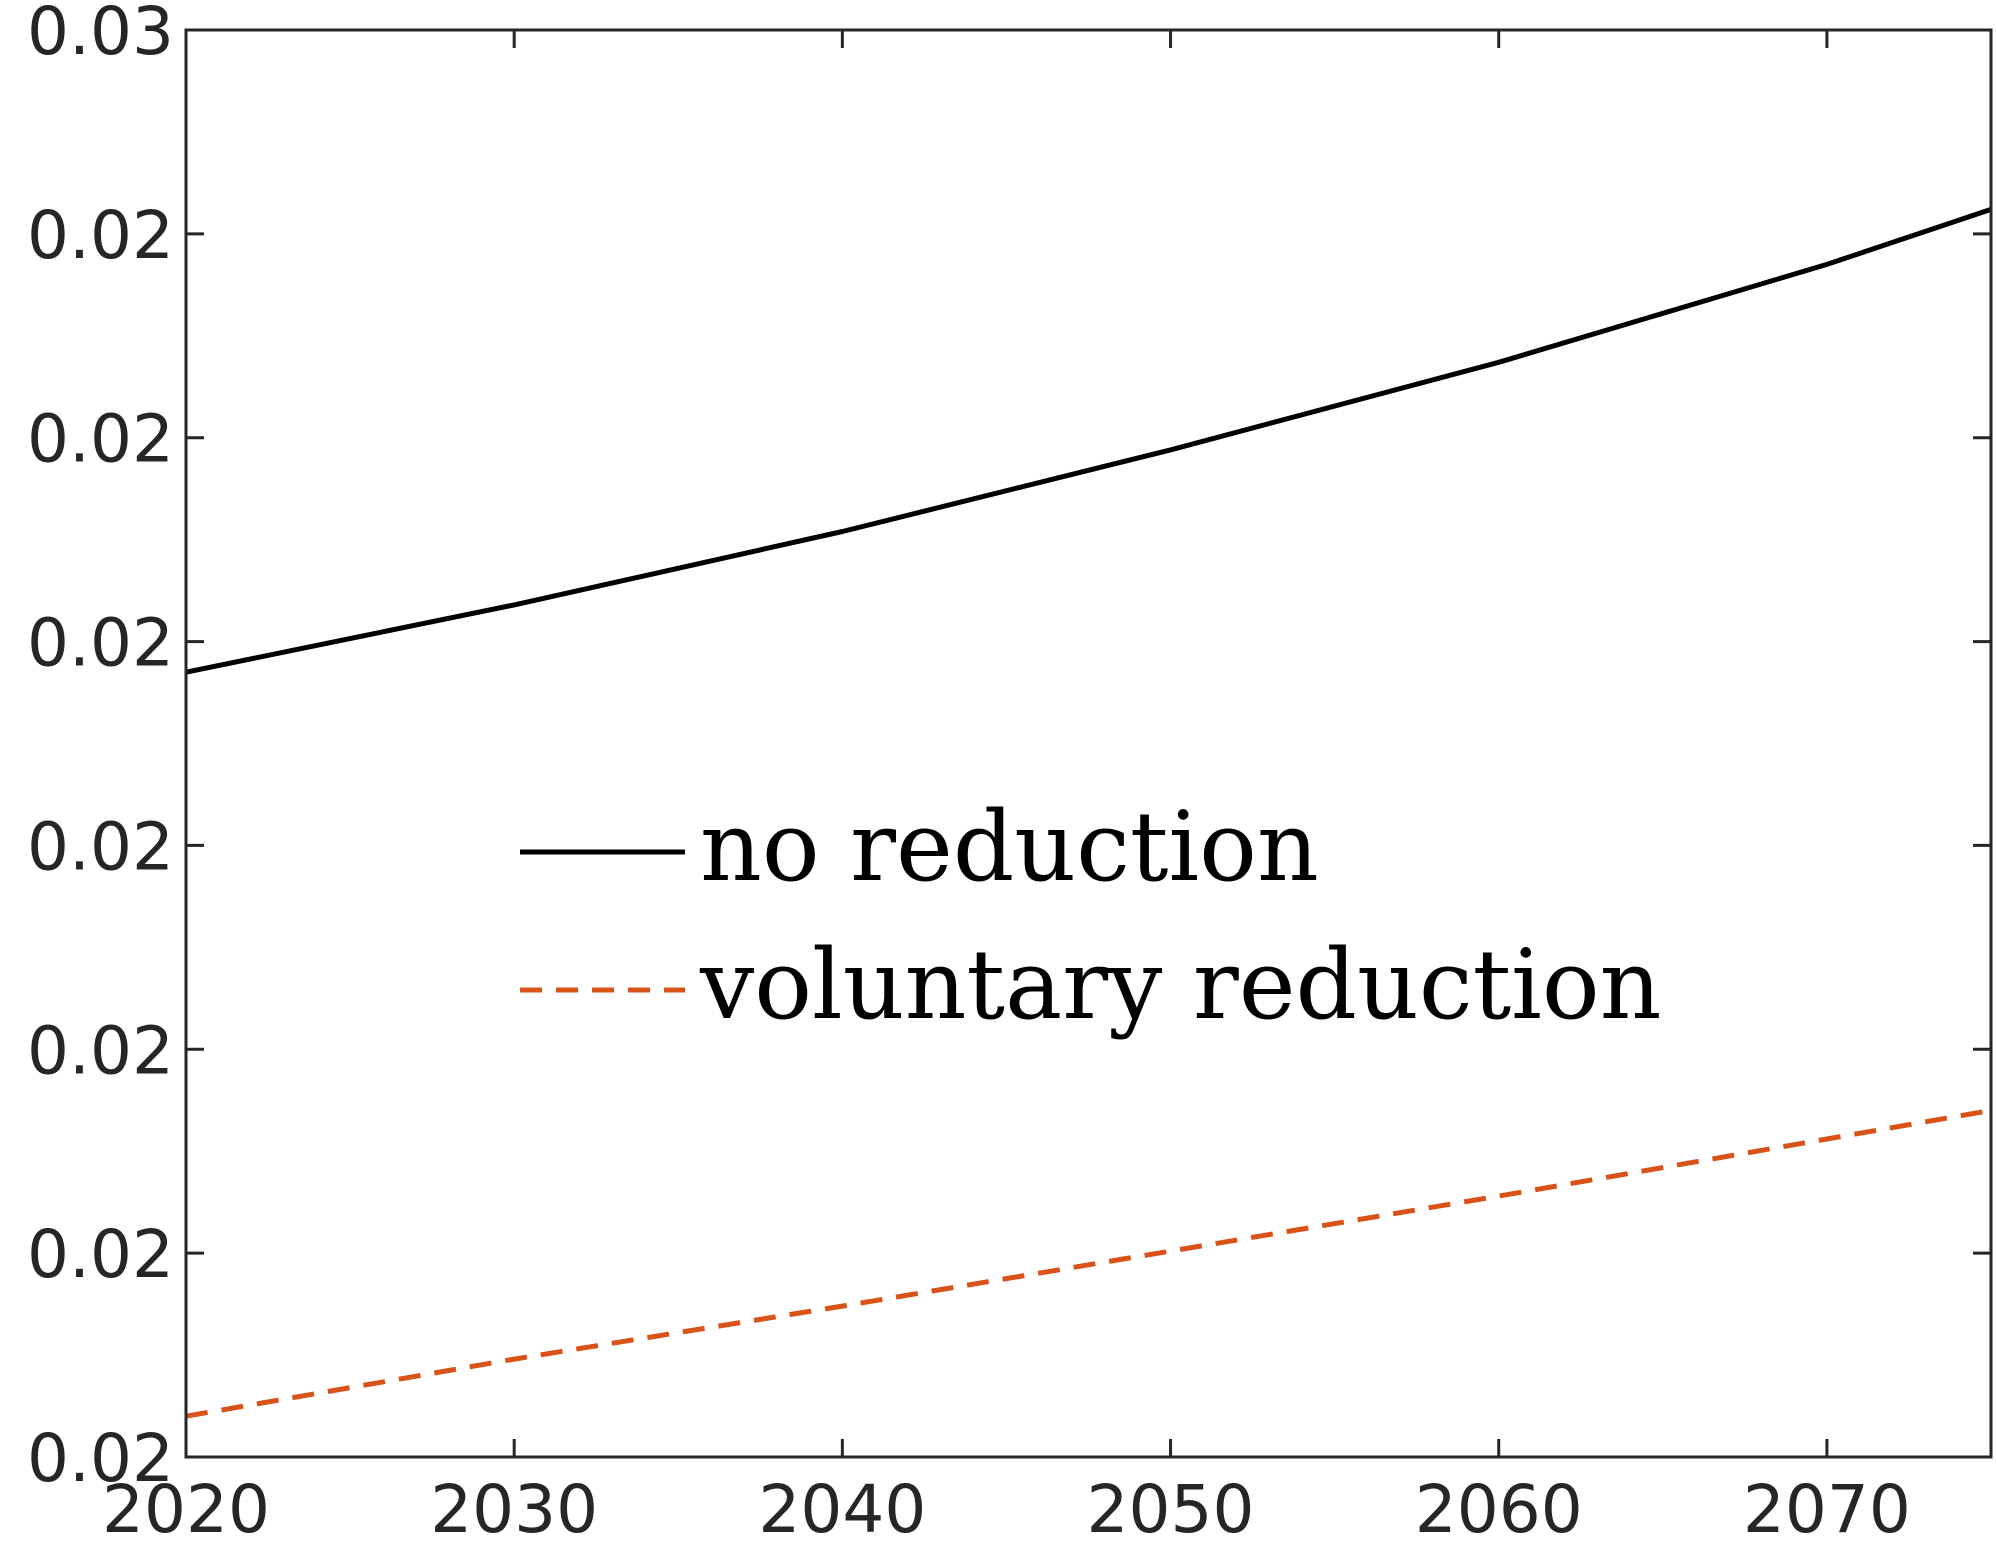 This screenshot has width=1996, height=1554. I want to click on legend-label: voluntary reduction, so click(1180, 985).